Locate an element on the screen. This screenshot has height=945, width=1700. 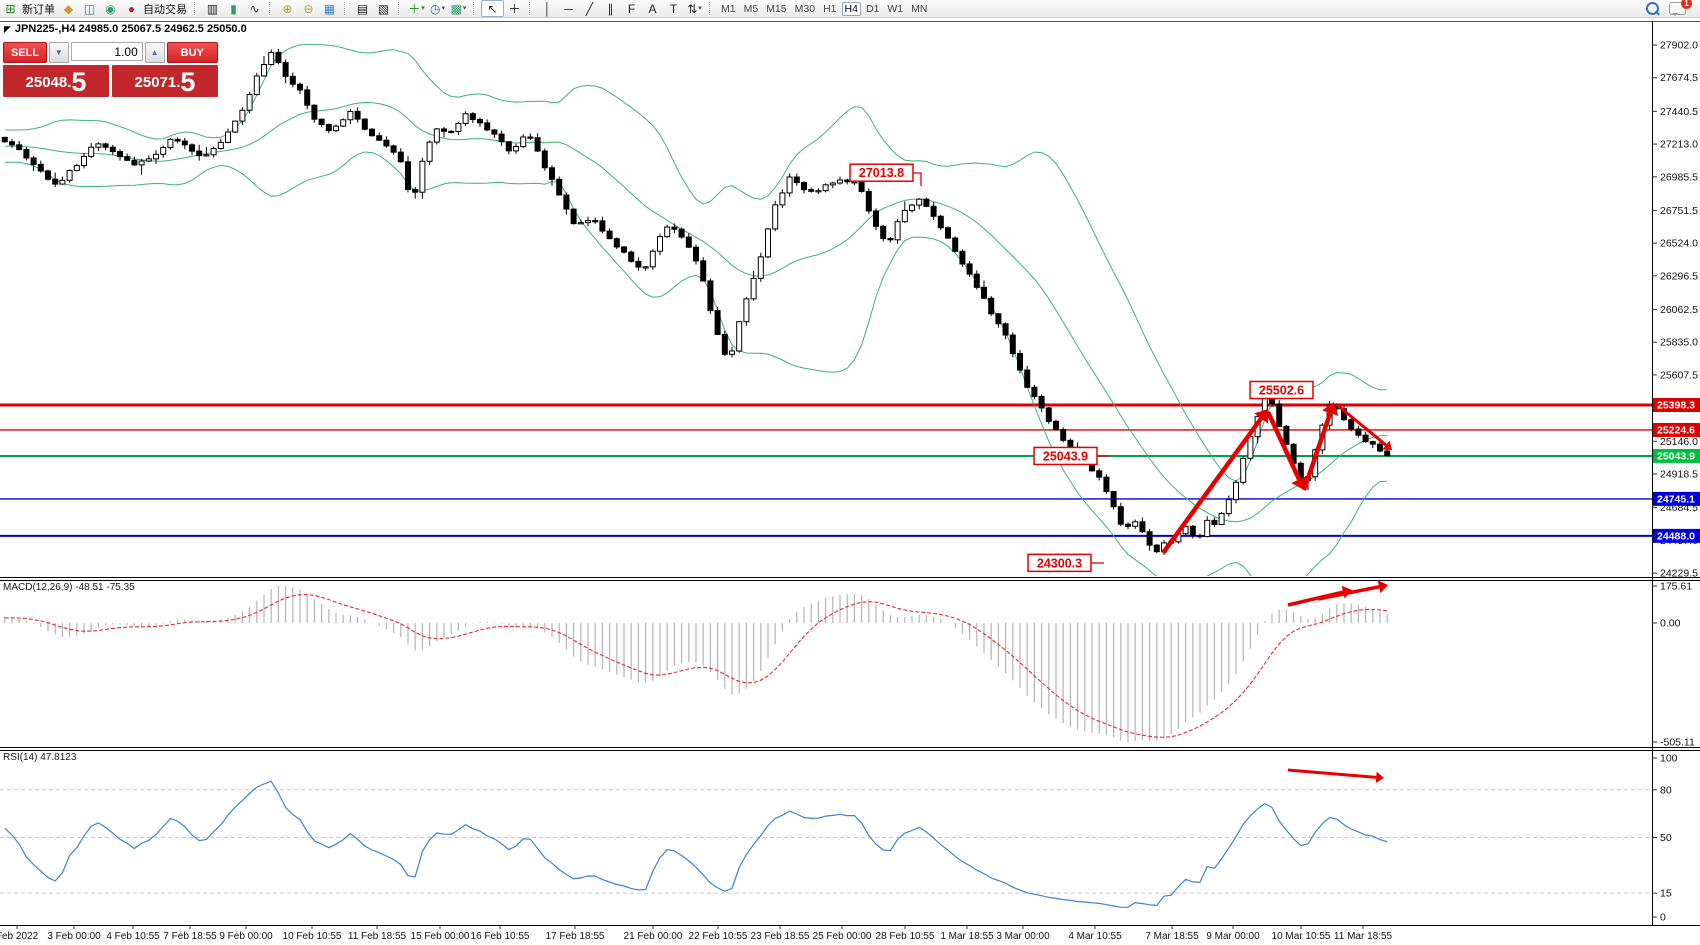
price-level-badge-text: 25224.6 is located at coordinates (1676, 430).